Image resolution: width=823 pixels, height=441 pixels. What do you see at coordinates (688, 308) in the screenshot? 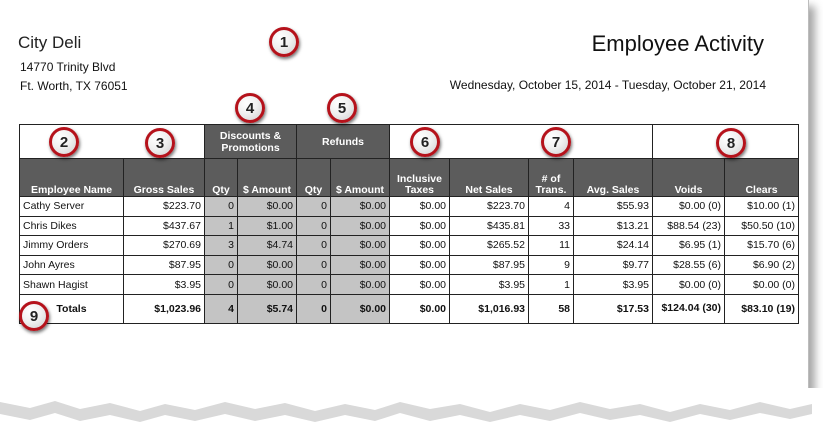
I see `totals-cell: $124.04 (30)` at bounding box center [688, 308].